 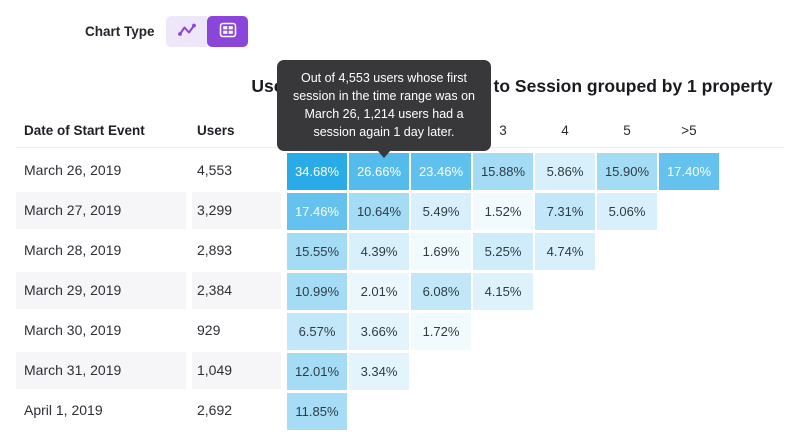 What do you see at coordinates (215, 410) in the screenshot?
I see `users-cell: 2,692` at bounding box center [215, 410].